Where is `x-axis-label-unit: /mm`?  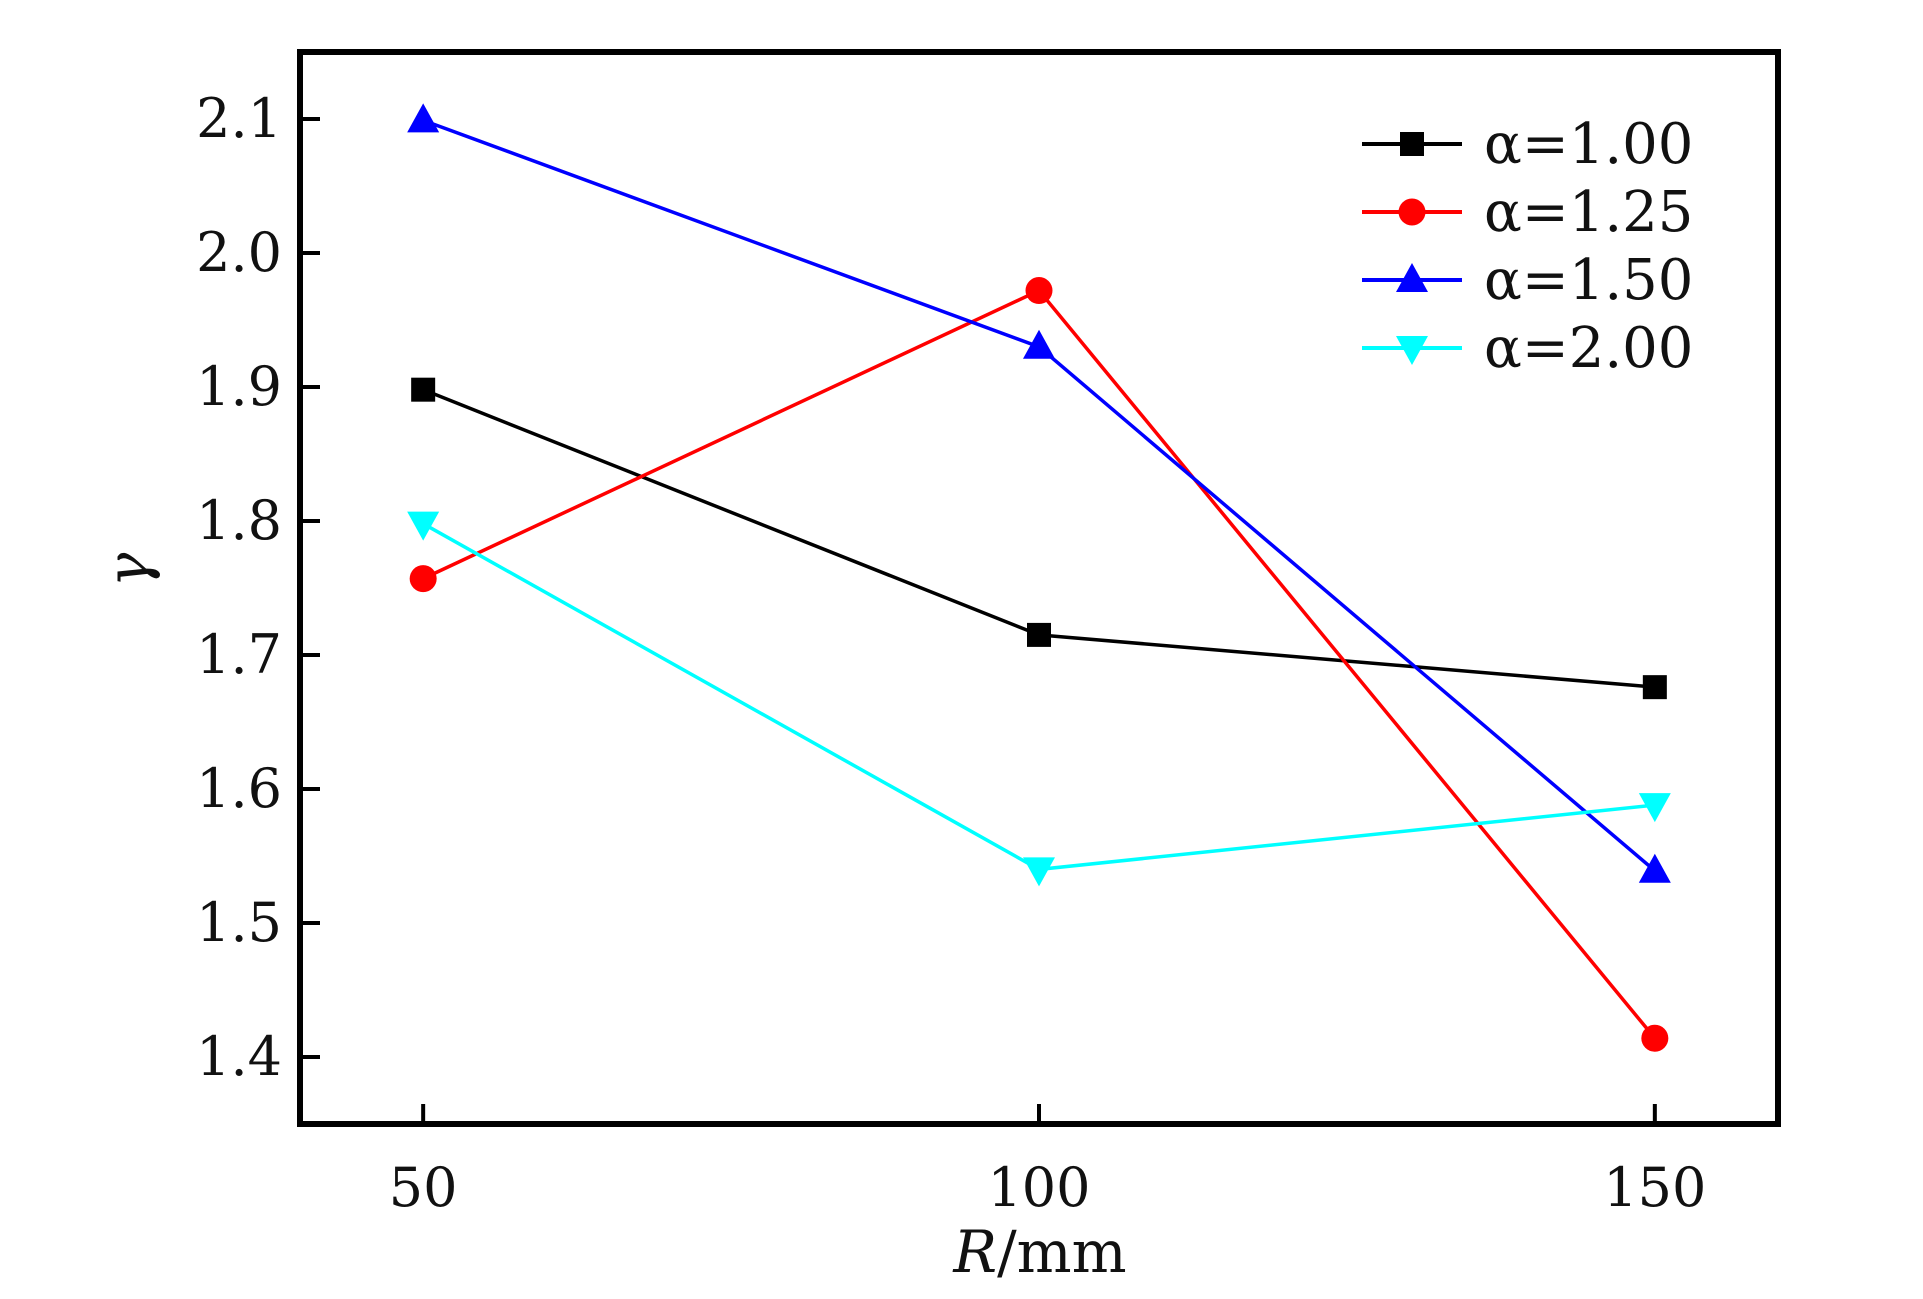
x-axis-label-unit: /mm is located at coordinates (1062, 1252).